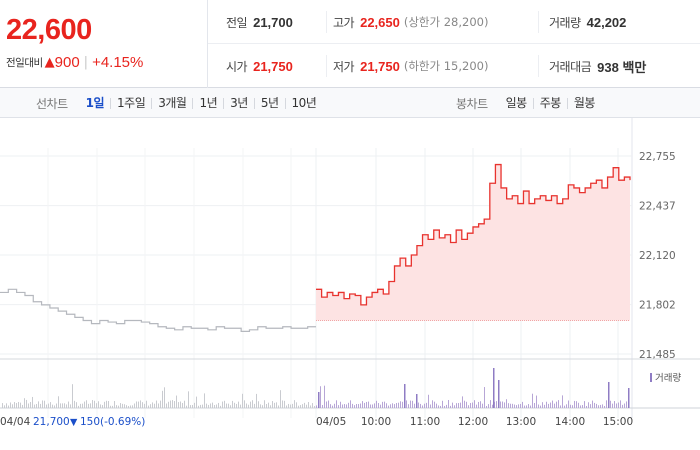 This screenshot has height=450, width=700. I want to click on x-tick-label: 15:00, so click(618, 422).